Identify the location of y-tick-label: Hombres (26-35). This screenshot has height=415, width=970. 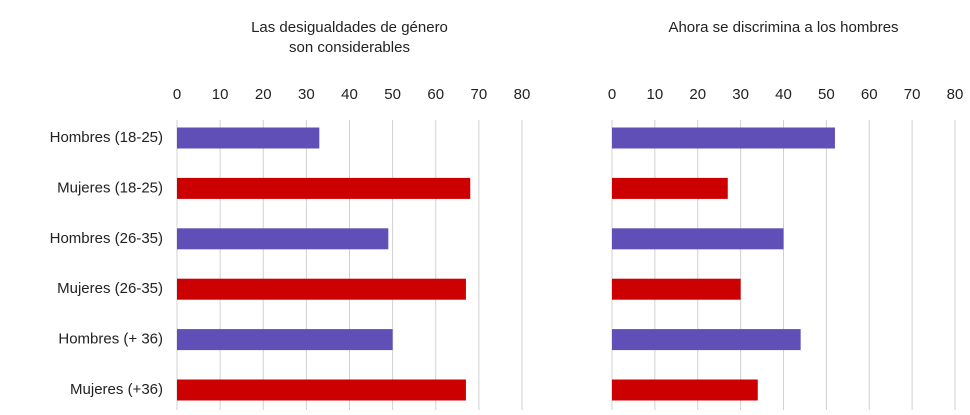
(106, 238).